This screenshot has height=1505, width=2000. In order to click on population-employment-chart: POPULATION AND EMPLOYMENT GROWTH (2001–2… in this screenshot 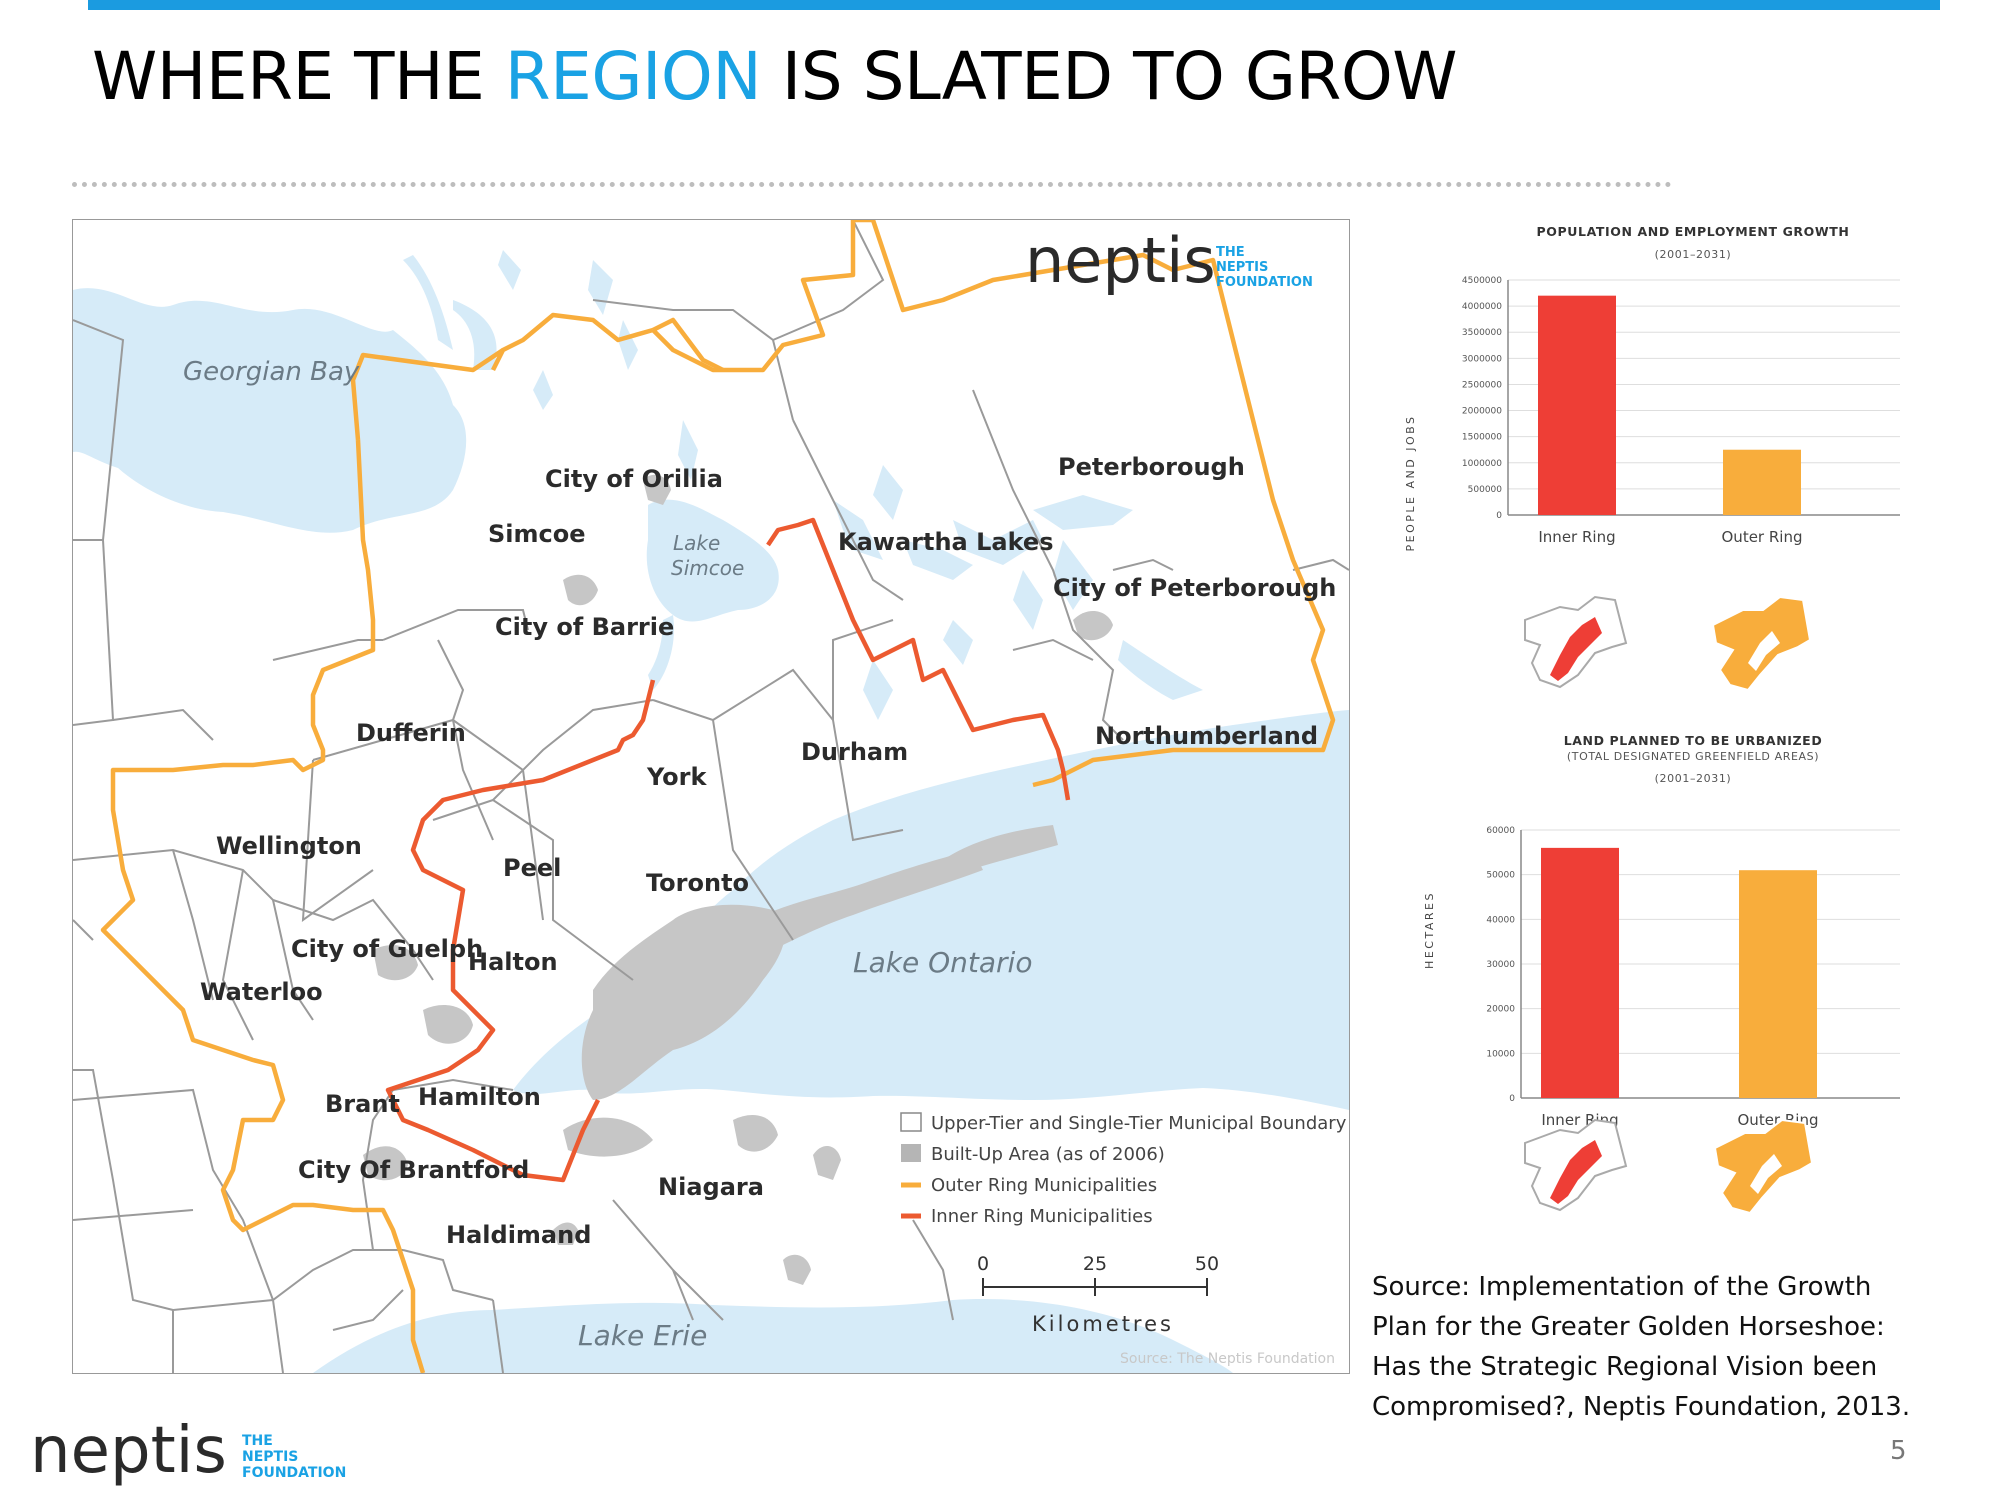, I will do `click(1652, 458)`.